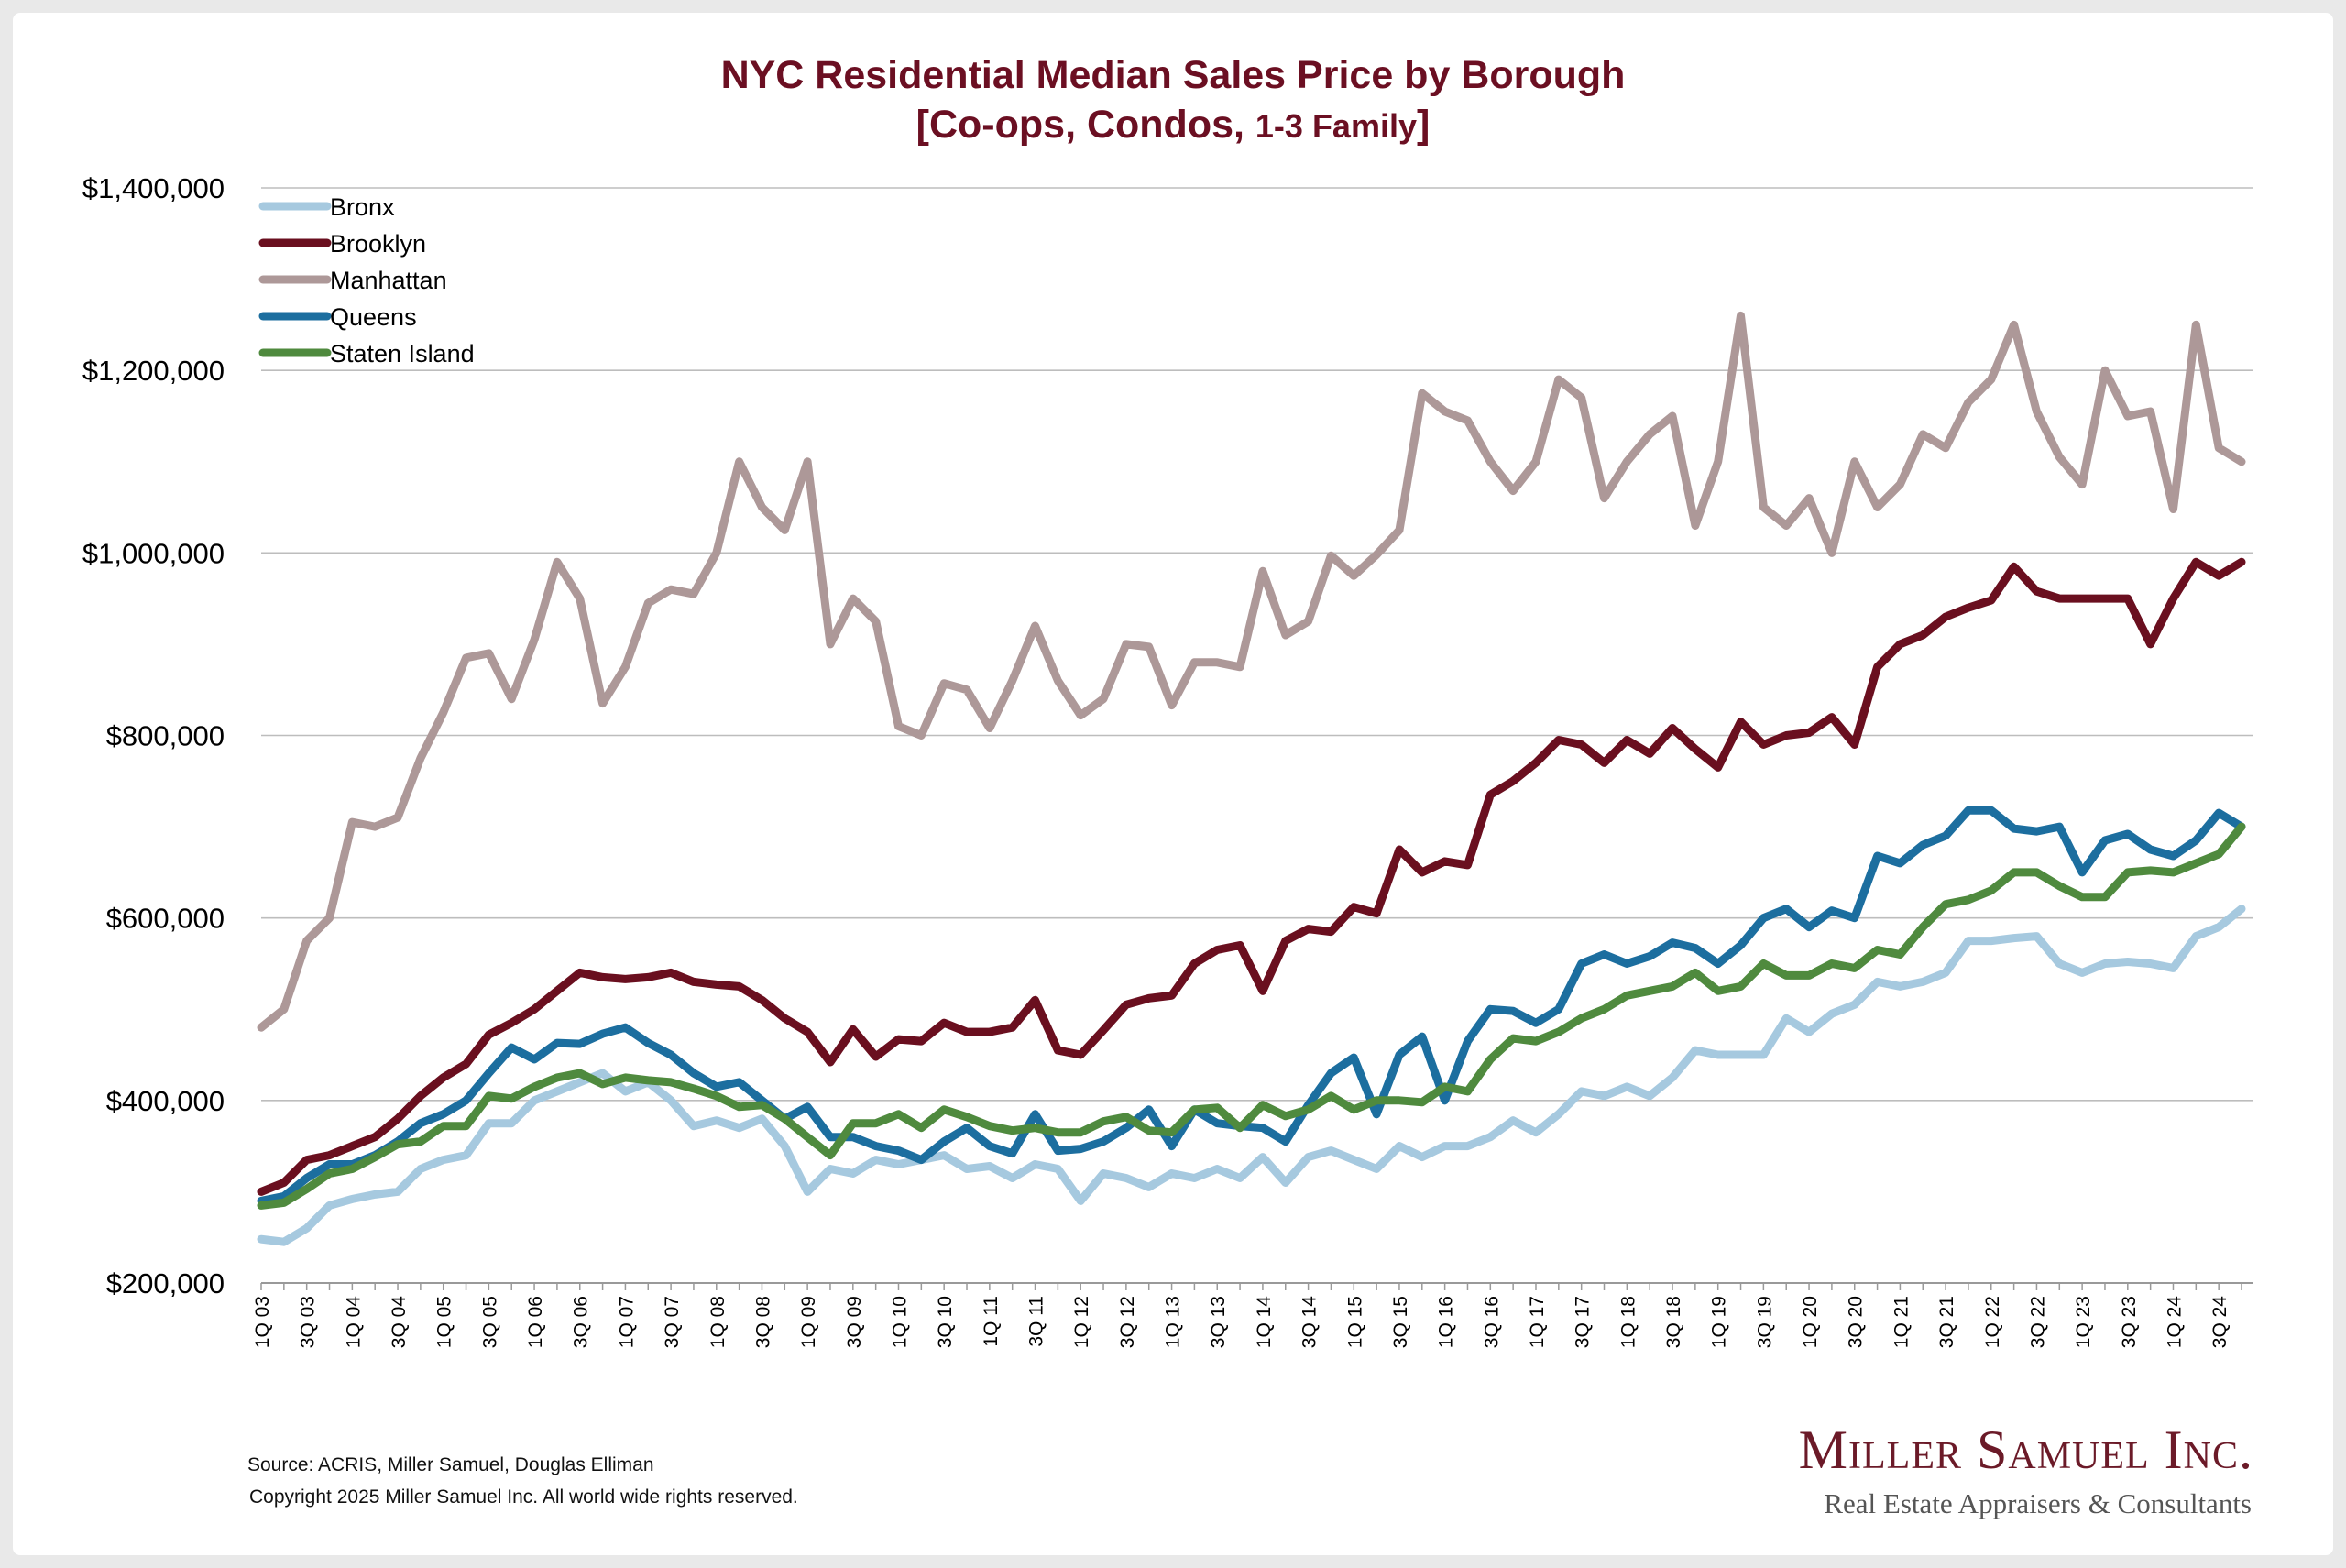 The height and width of the screenshot is (1568, 2346). What do you see at coordinates (626, 1322) in the screenshot?
I see `x-tick-label: 1Q 07` at bounding box center [626, 1322].